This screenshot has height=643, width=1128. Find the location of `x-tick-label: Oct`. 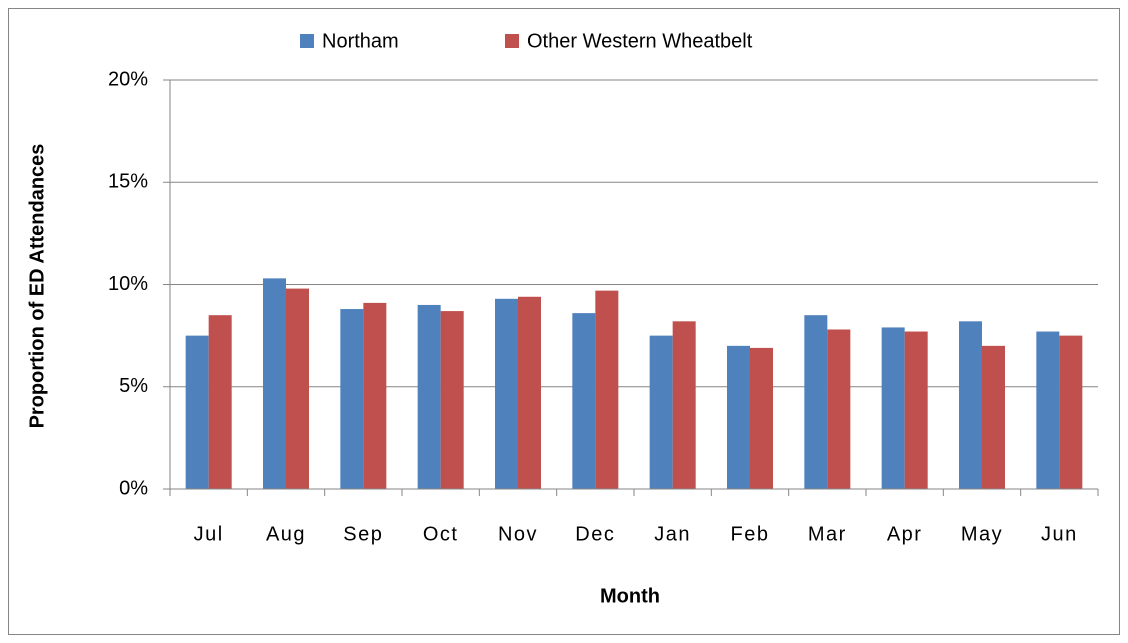

x-tick-label: Oct is located at coordinates (441, 534).